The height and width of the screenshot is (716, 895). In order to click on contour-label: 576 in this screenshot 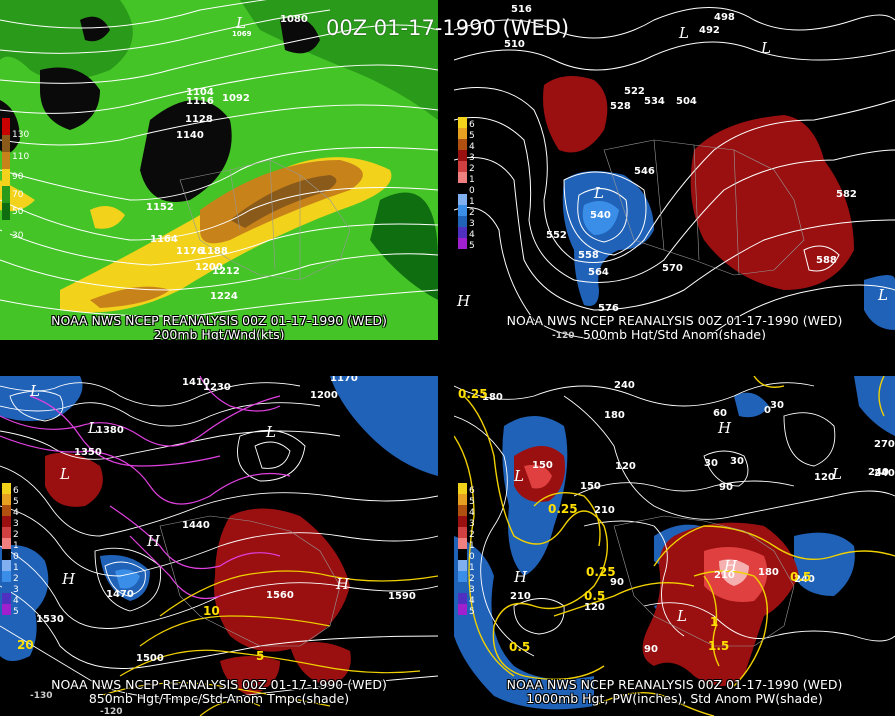, I will do `click(608, 308)`.